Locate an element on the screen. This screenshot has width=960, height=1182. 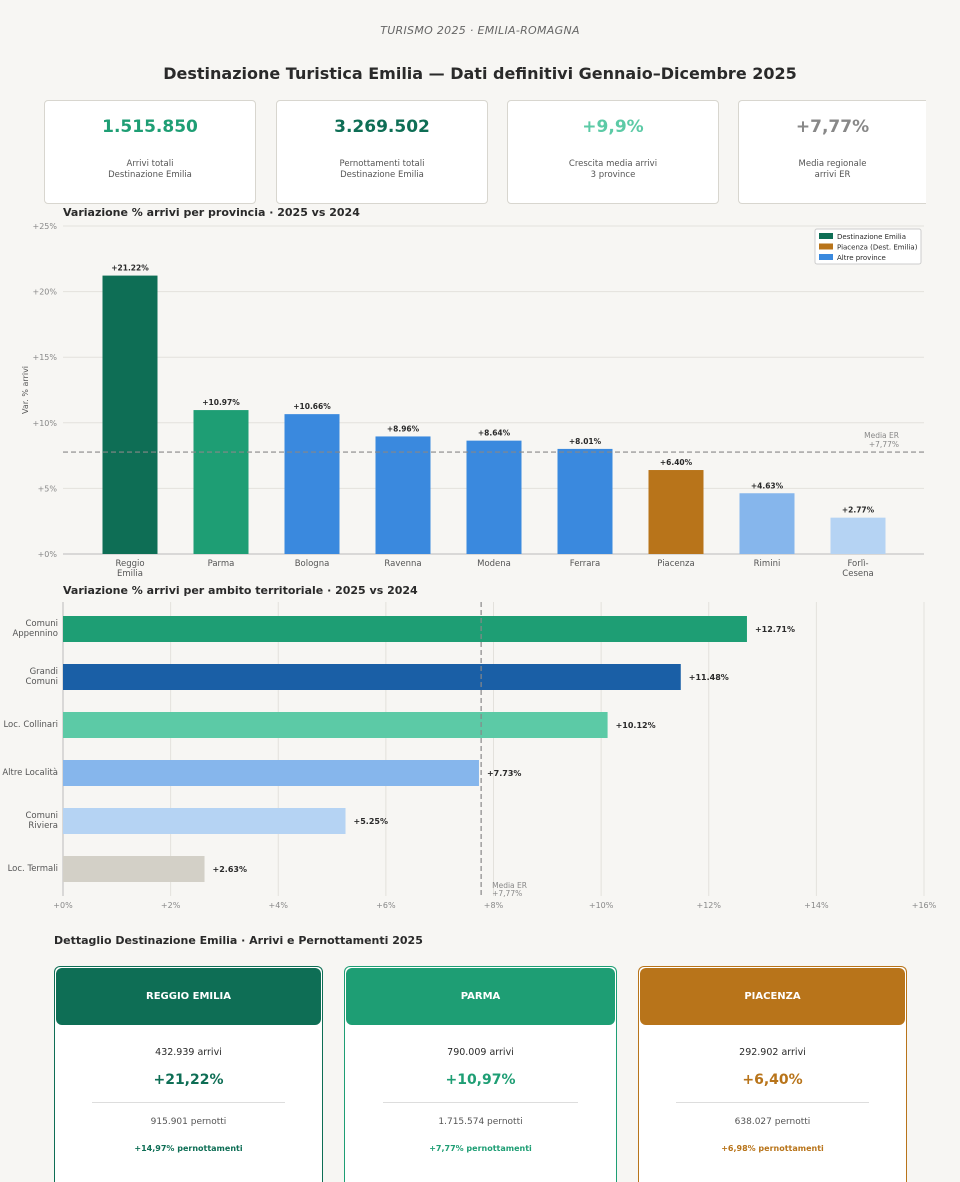
y-tick-label: Comuni Appennino is located at coordinates (35, 629).